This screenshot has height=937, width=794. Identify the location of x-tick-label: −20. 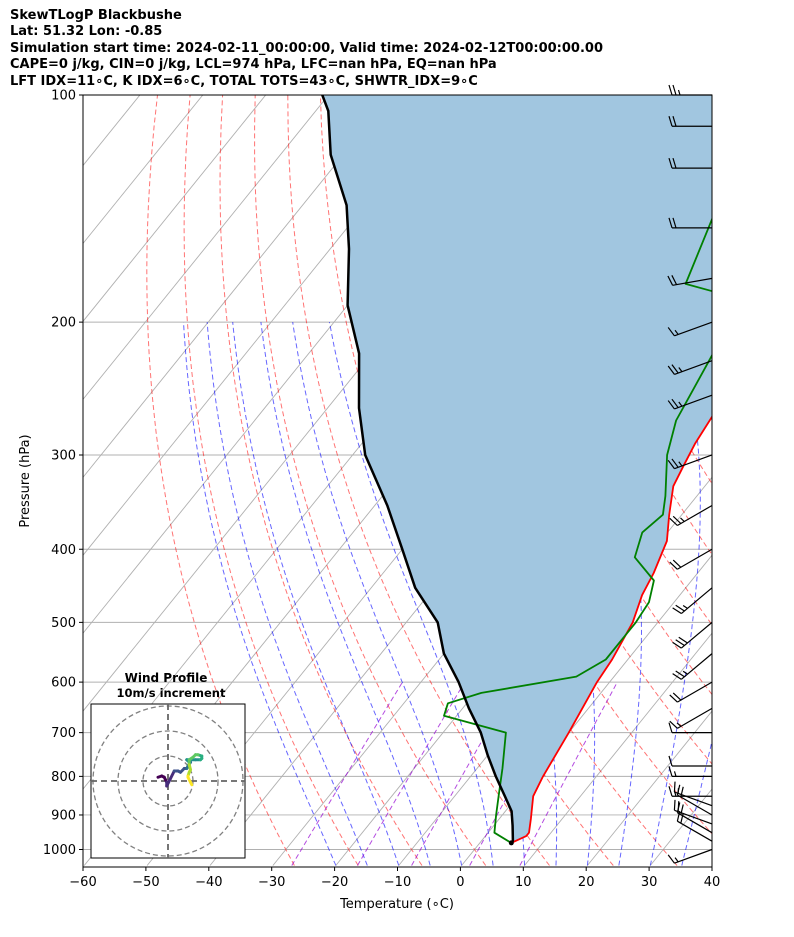
(334, 882).